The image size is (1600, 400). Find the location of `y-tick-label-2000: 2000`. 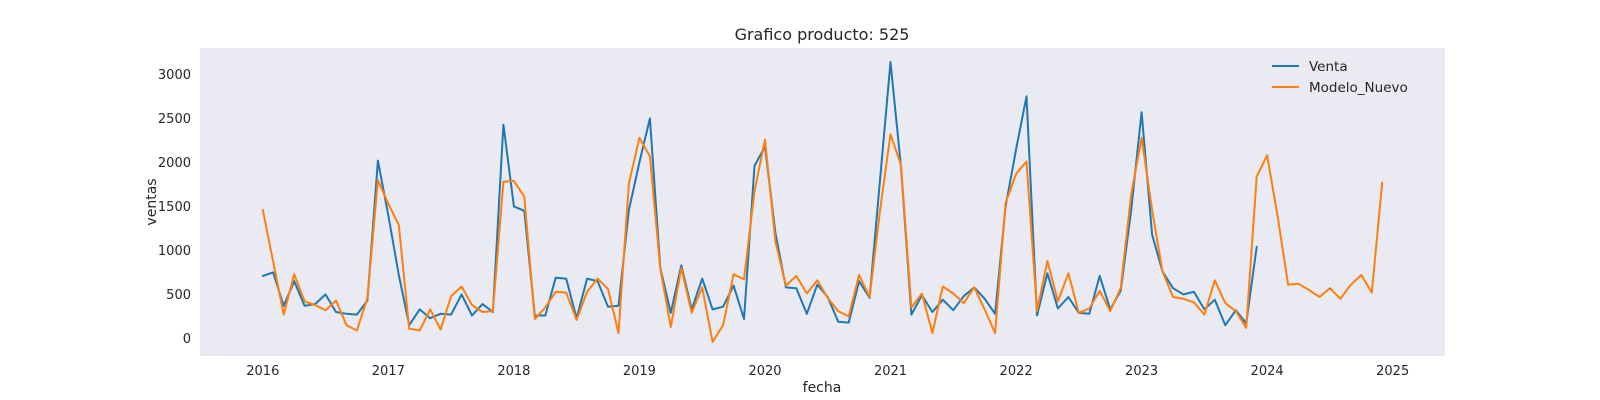

y-tick-label-2000: 2000 is located at coordinates (174, 163).